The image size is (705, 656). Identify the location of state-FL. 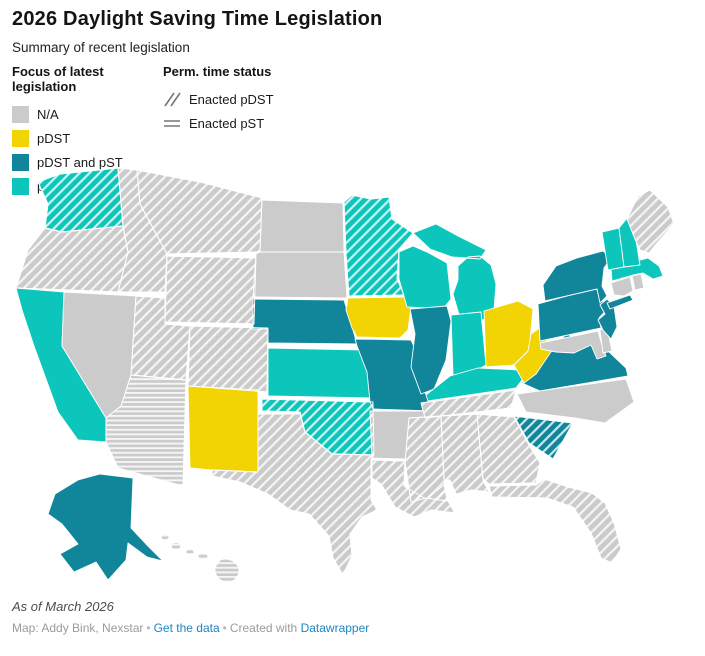
(555, 521).